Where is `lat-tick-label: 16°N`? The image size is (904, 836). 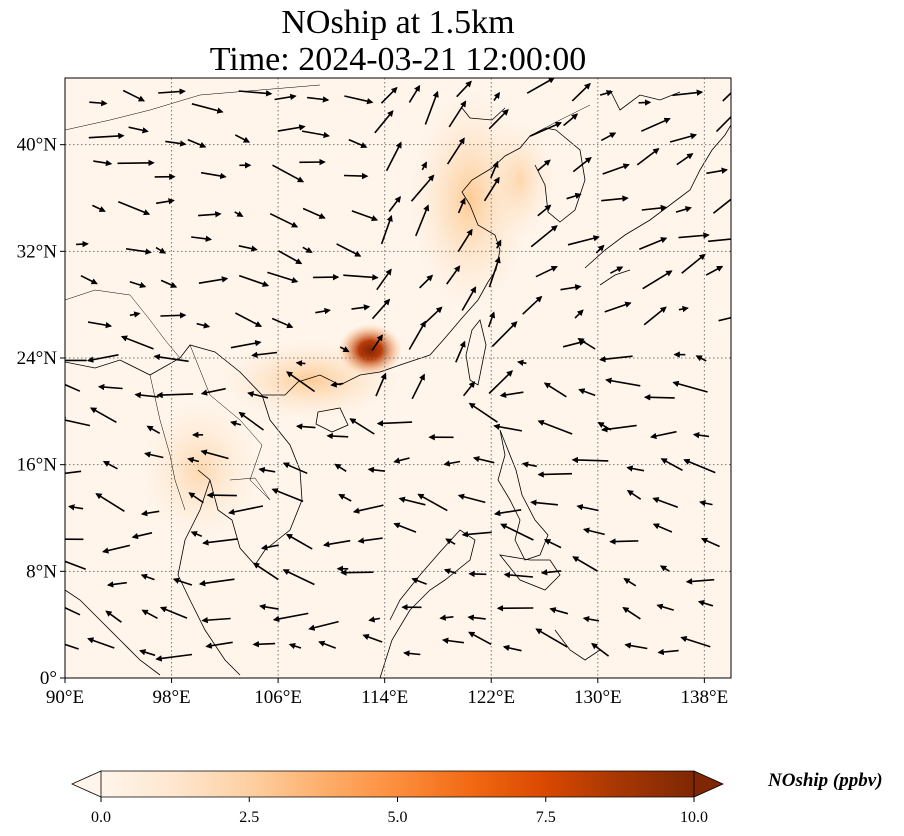
lat-tick-label: 16°N is located at coordinates (37, 465).